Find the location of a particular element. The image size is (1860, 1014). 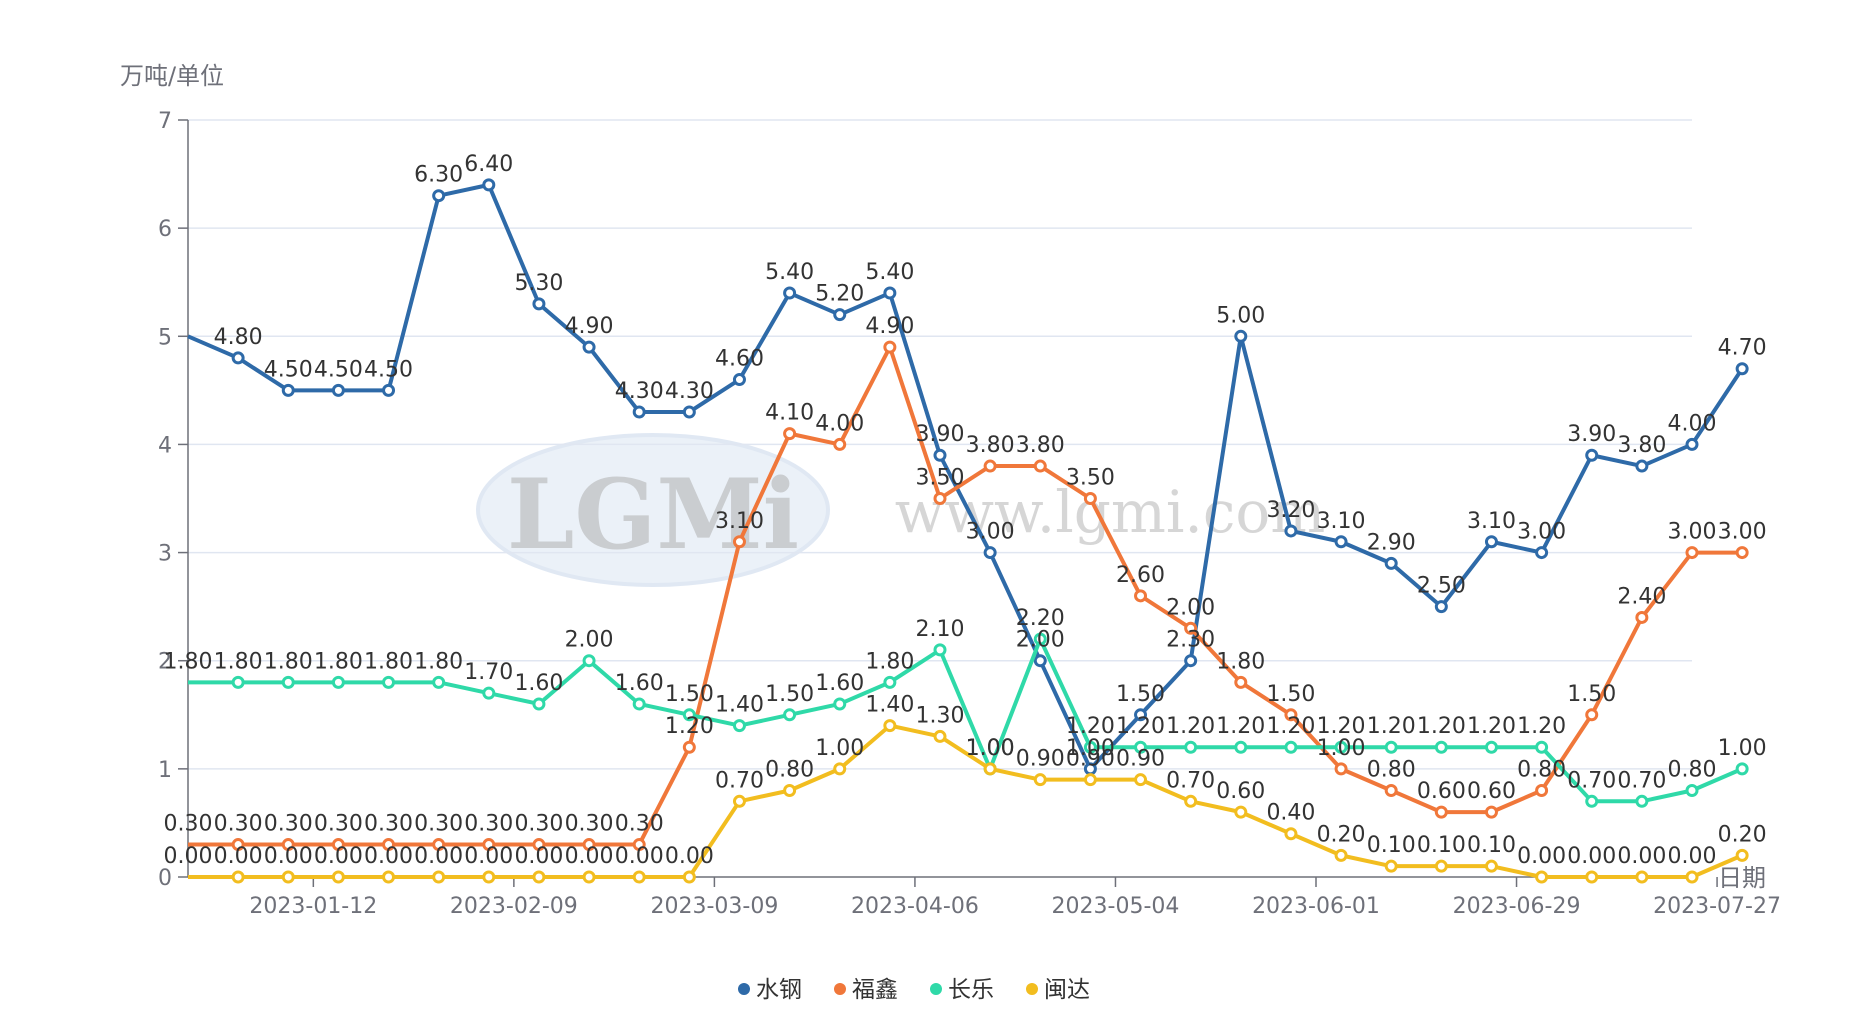

data-label: 5.40 is located at coordinates (789, 272).